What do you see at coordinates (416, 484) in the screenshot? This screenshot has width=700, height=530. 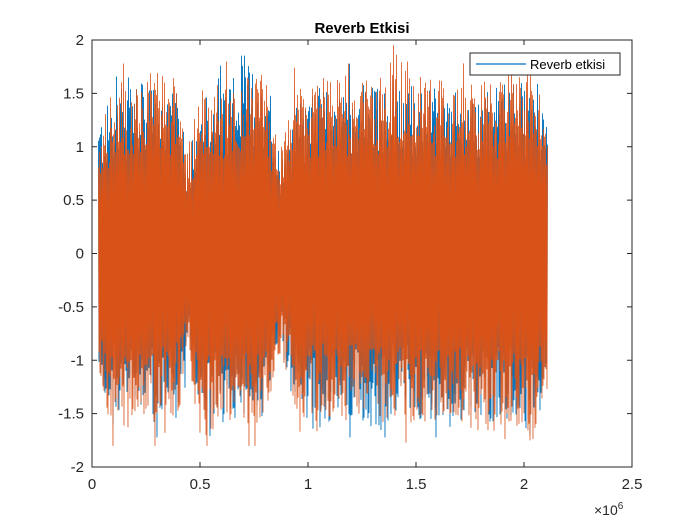 I see `x-tick-label: 1.5` at bounding box center [416, 484].